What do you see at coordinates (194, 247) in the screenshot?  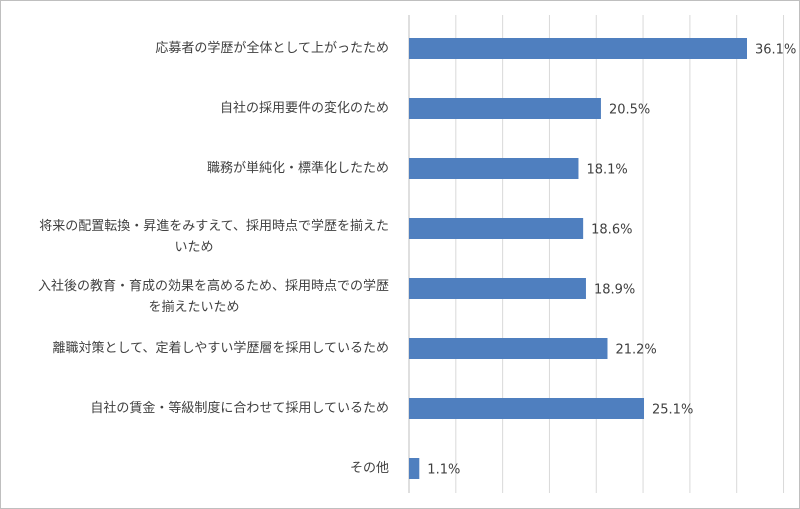 I see `category-label-line: いため` at bounding box center [194, 247].